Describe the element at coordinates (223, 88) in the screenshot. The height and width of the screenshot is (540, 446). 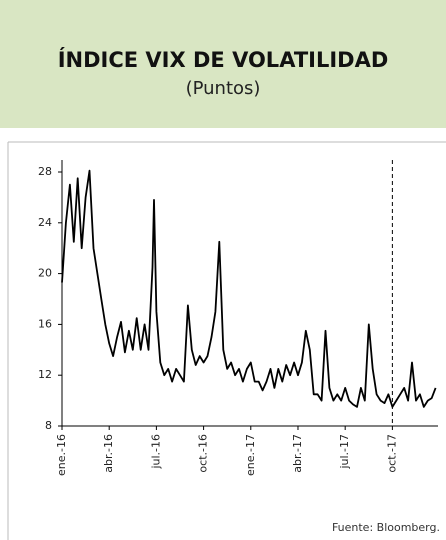
I see `chart-subtitle: (Puntos)` at that location.